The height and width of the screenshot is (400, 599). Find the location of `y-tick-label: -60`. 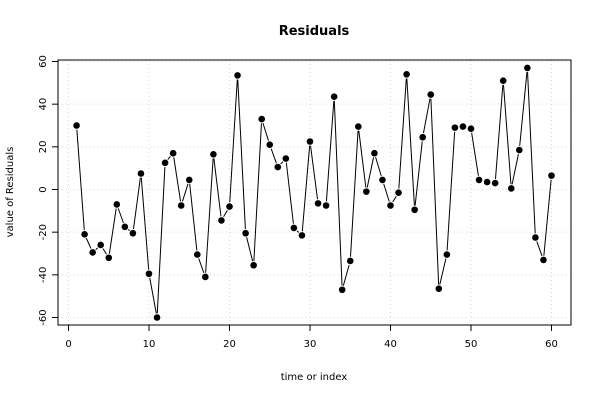

y-tick-label: -60 is located at coordinates (43, 317).